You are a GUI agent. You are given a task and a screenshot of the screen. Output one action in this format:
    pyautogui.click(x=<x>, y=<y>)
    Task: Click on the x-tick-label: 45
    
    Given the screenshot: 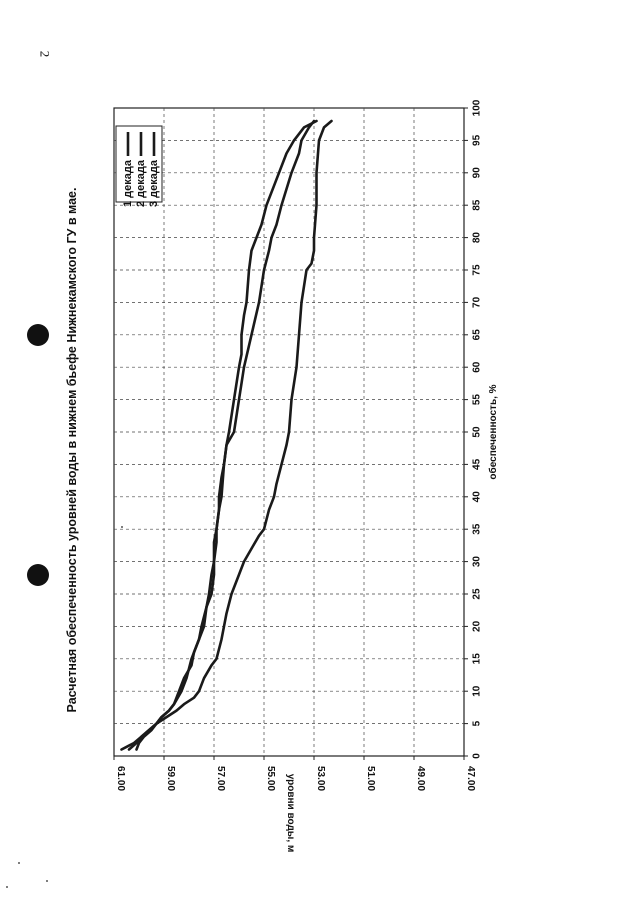 What is the action you would take?
    pyautogui.click(x=477, y=464)
    